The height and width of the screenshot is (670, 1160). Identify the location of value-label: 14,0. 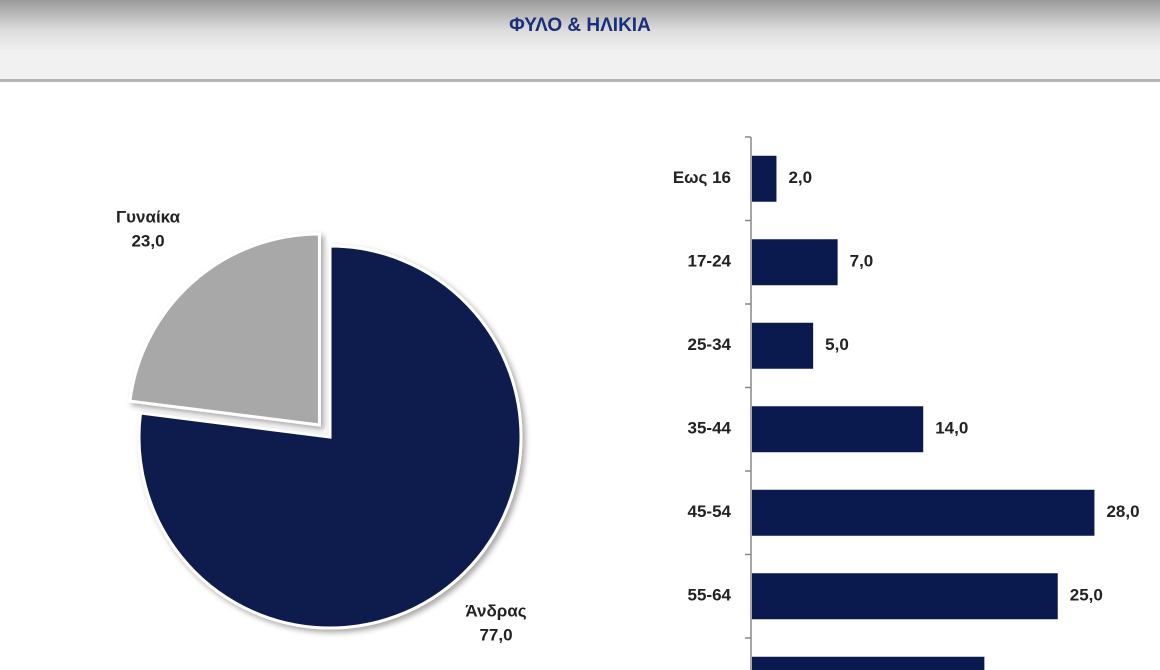
(951, 428).